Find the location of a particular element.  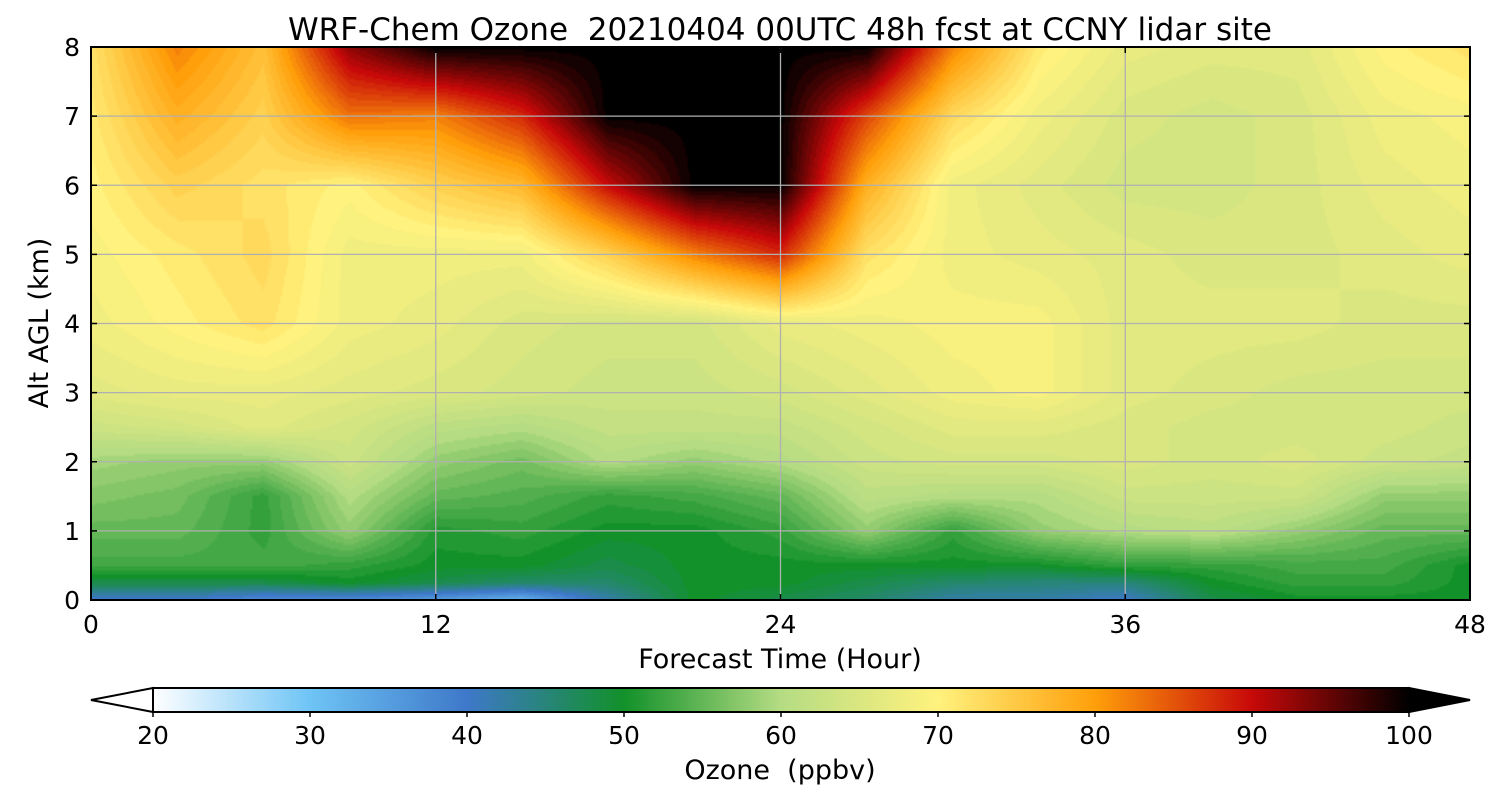

y-tick-label: 7 is located at coordinates (72, 116).